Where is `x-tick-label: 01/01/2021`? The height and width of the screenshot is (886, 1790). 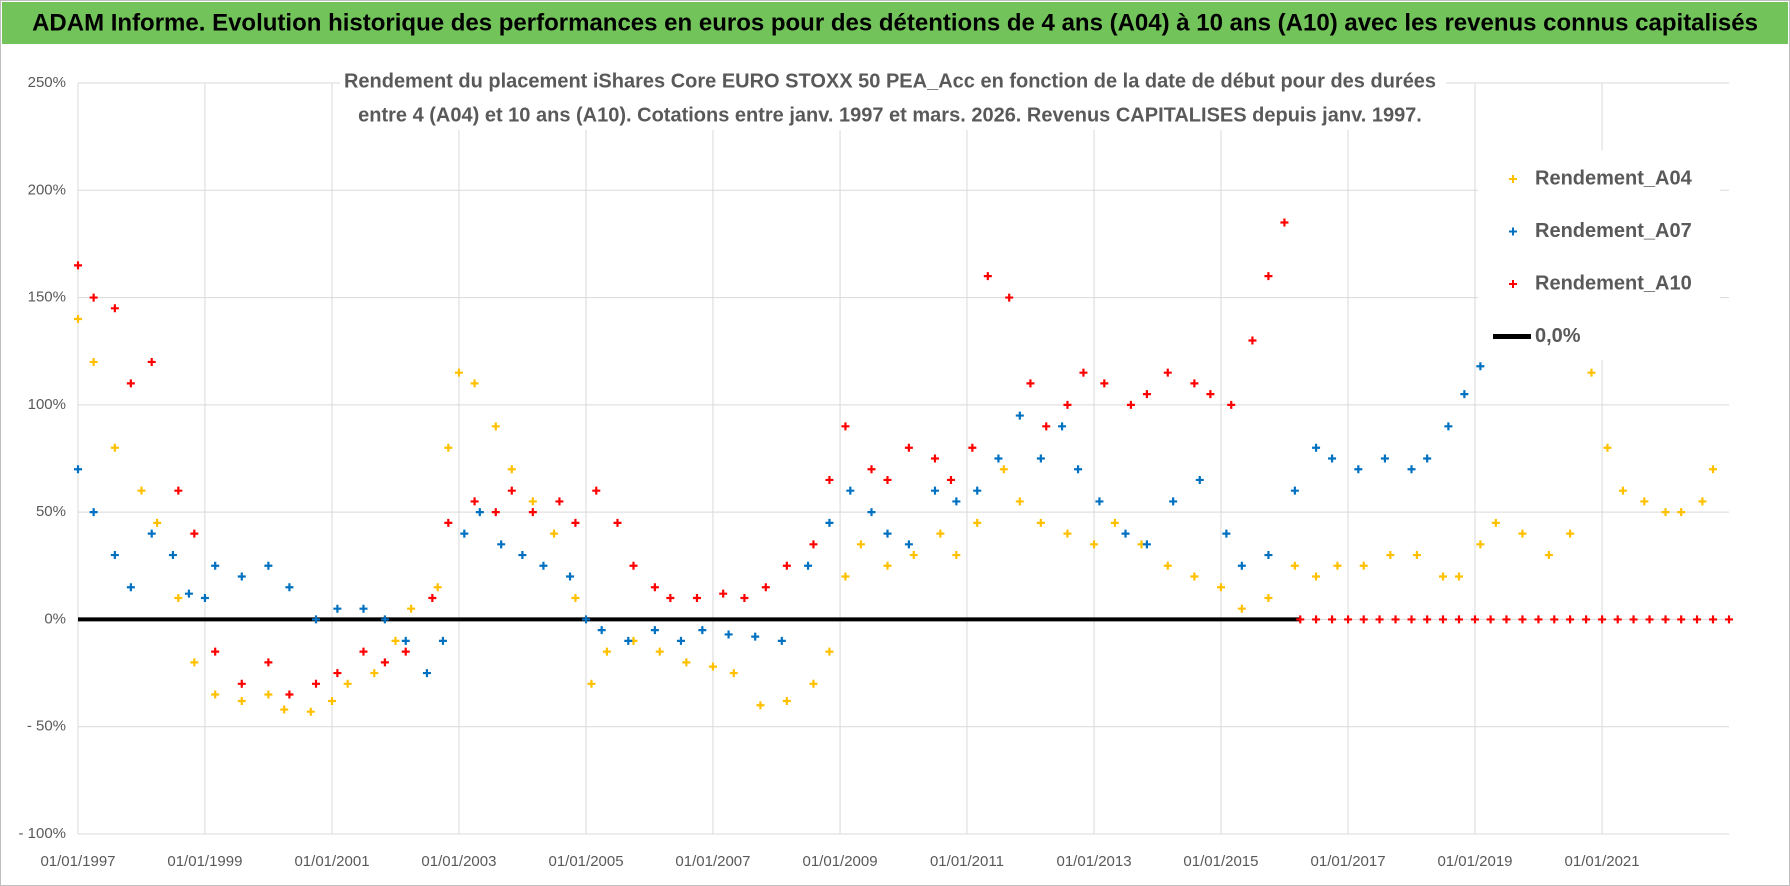 x-tick-label: 01/01/2021 is located at coordinates (1602, 861).